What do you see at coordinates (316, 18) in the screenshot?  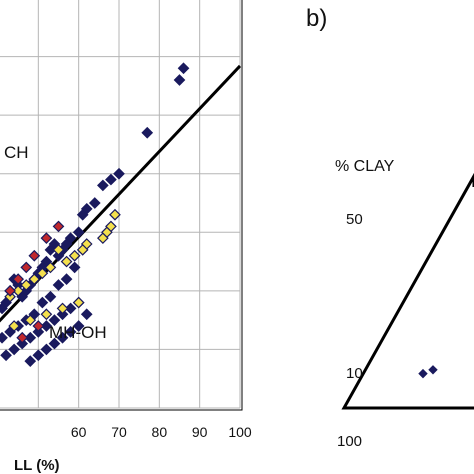 I see `panel-label: b)` at bounding box center [316, 18].